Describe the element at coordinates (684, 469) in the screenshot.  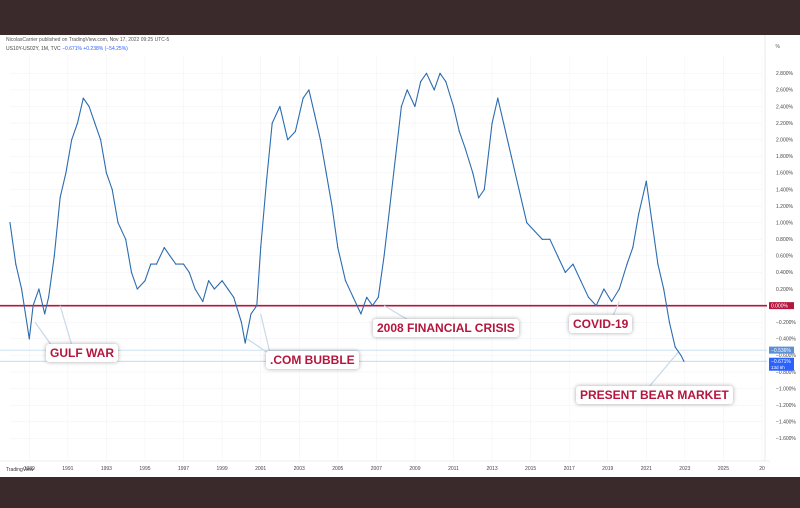
I see `x-tick-label: 2023` at that location.